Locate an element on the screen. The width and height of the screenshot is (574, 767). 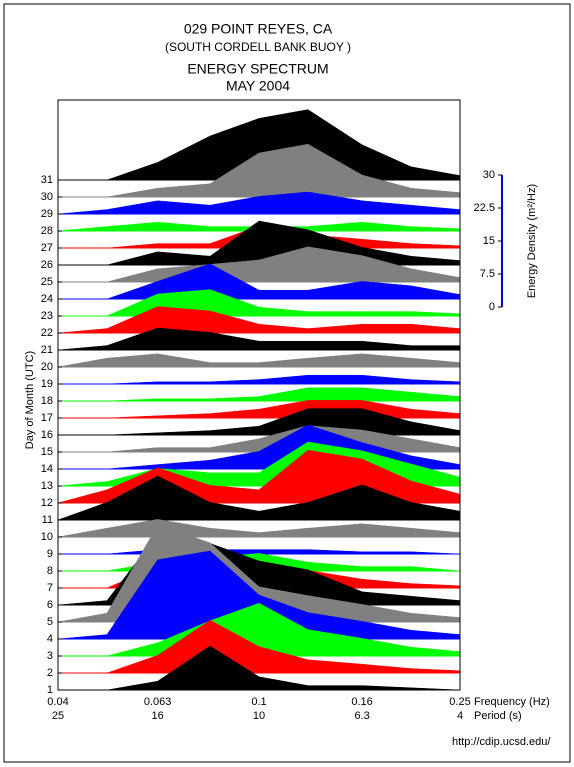
y-tick-label: 10 is located at coordinates (47, 537).